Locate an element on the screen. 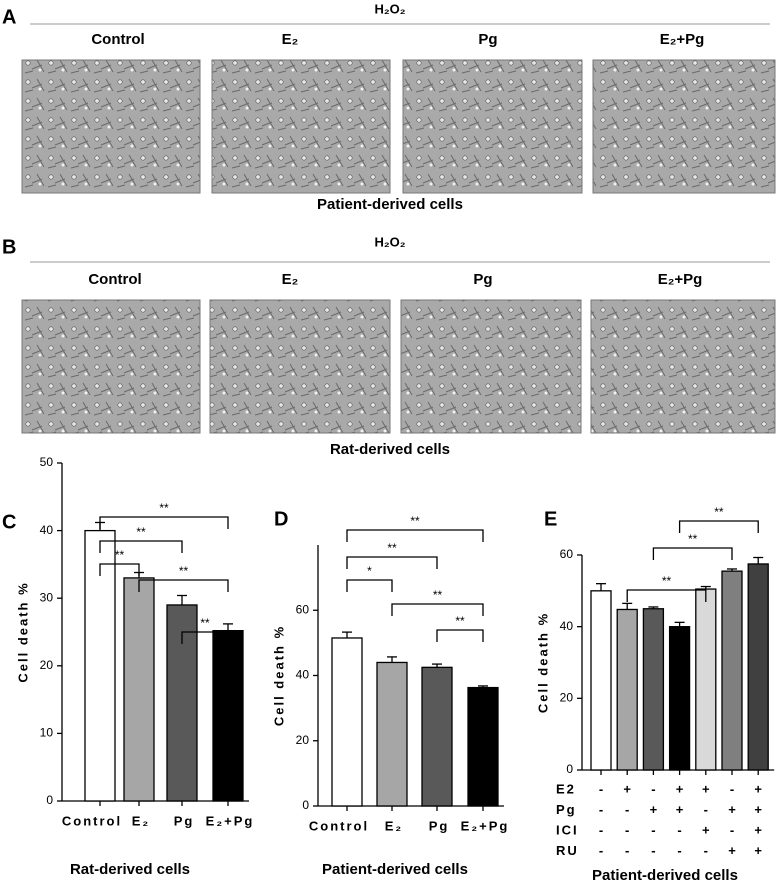 This screenshot has height=884, width=777. y-tick-label: 30 is located at coordinates (47, 597).